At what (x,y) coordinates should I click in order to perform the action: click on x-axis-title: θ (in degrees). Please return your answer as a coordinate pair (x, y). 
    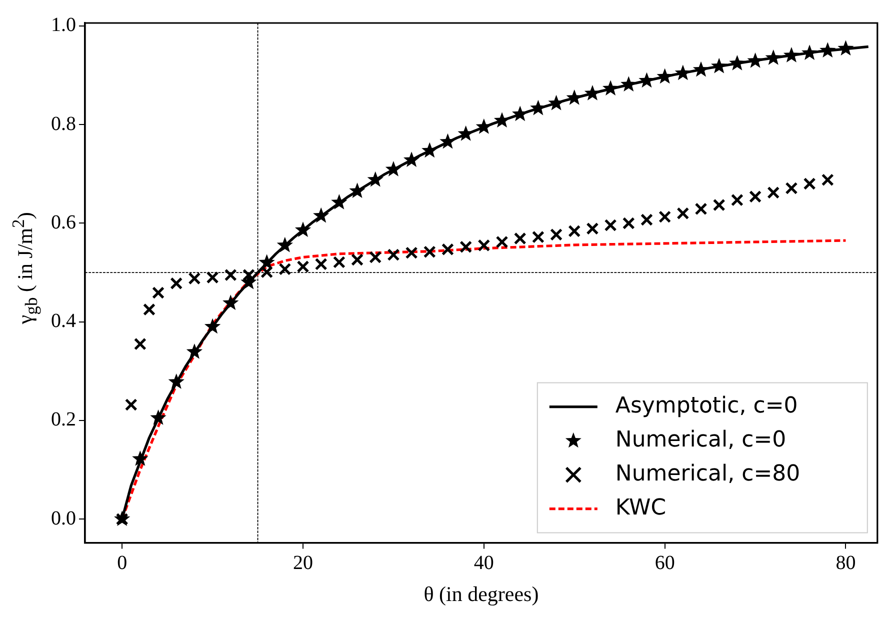
    Looking at the image, I should click on (481, 594).